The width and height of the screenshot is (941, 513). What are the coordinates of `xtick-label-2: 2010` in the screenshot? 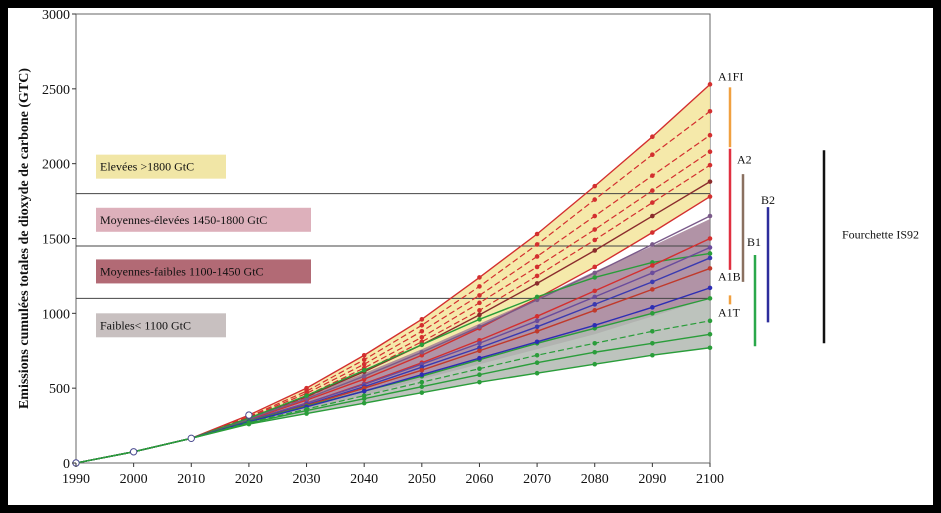 It's located at (191, 479).